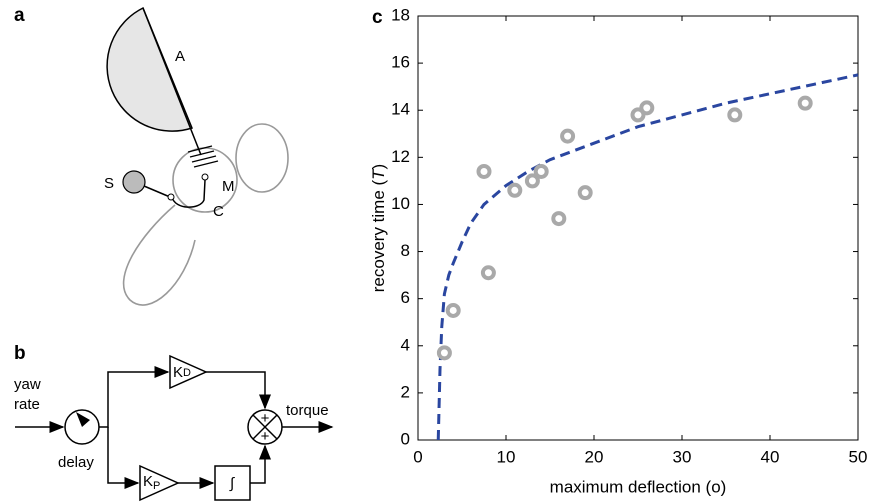 The image size is (872, 502). Describe the element at coordinates (27, 384) in the screenshot. I see `label: yaw` at that location.